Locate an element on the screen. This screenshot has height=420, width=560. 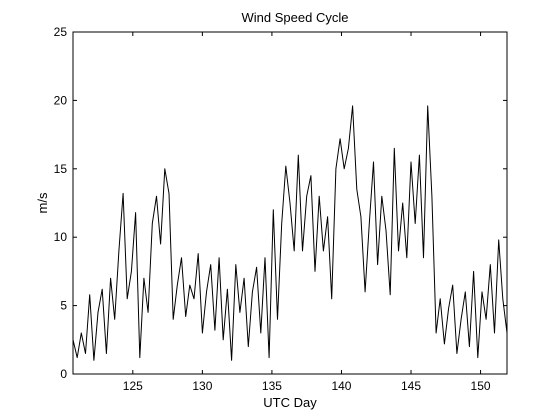
y-tick-label: 15 is located at coordinates (61, 169).